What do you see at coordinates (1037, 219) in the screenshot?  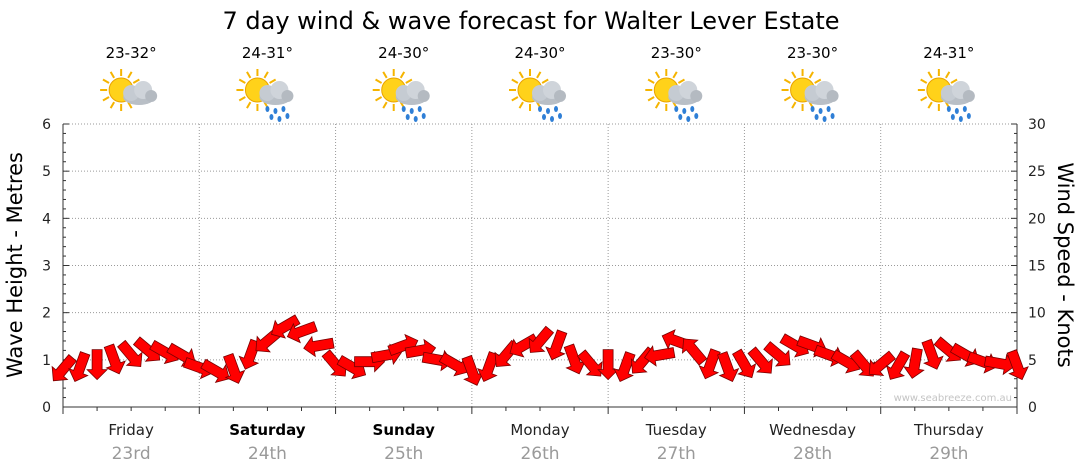 I see `right-tick-label: 20` at bounding box center [1037, 219].